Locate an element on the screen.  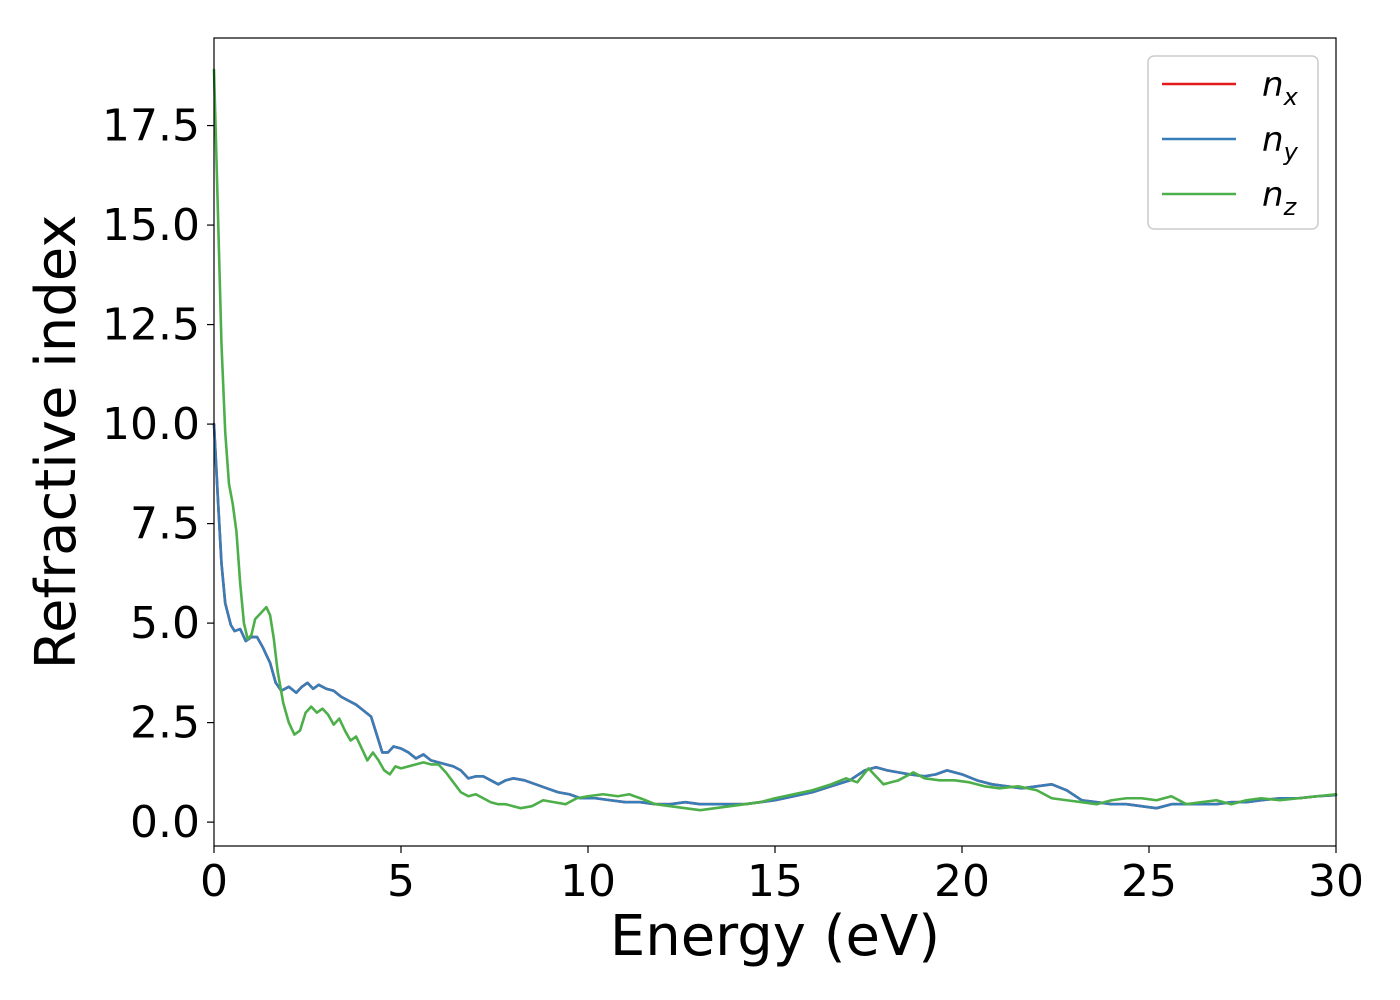
legend: nx ny nz is located at coordinates (1233, 142).